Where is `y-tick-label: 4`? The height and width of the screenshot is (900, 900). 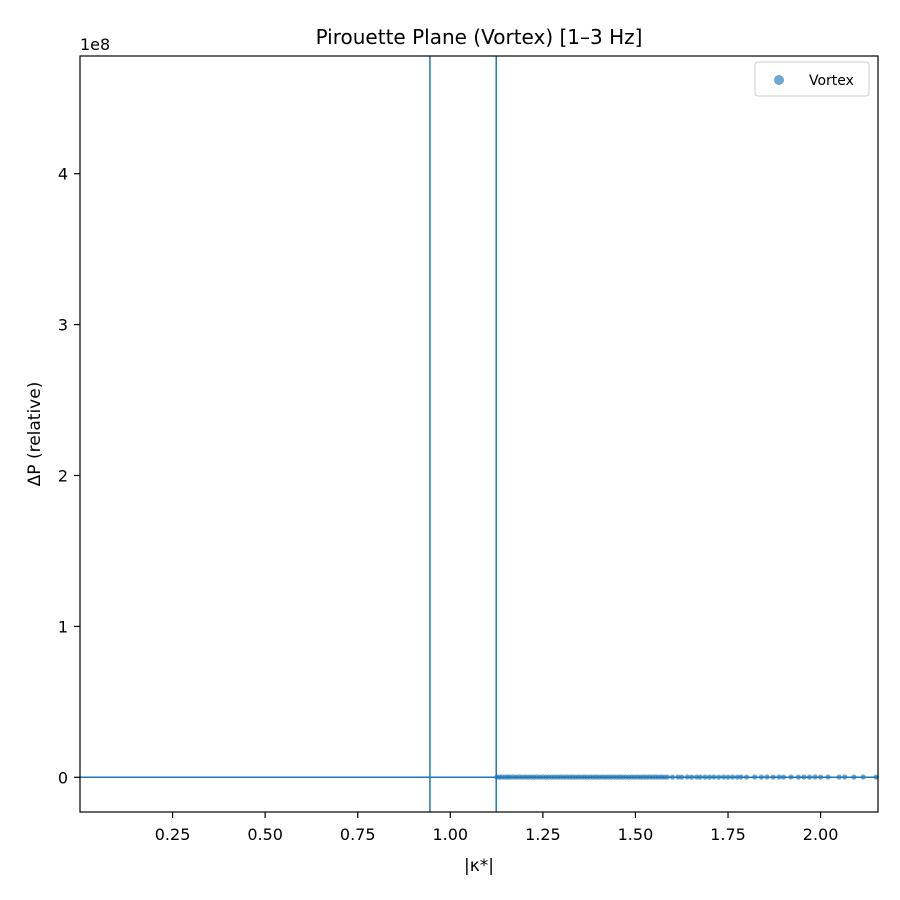 y-tick-label: 4 is located at coordinates (63, 174).